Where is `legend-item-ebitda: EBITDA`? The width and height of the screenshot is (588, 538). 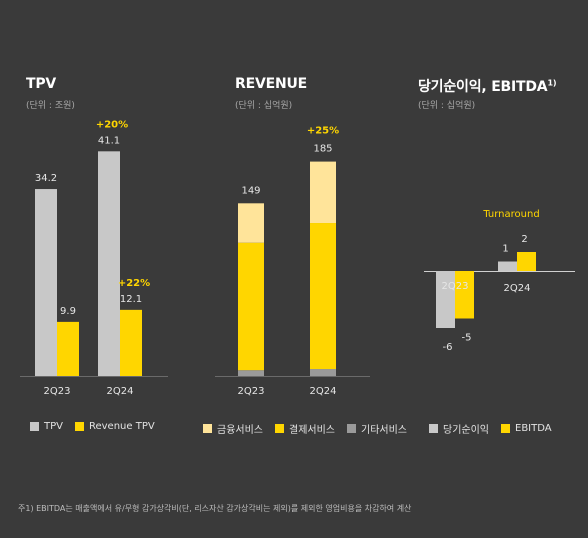 legend-item-ebitda: EBITDA is located at coordinates (526, 428).